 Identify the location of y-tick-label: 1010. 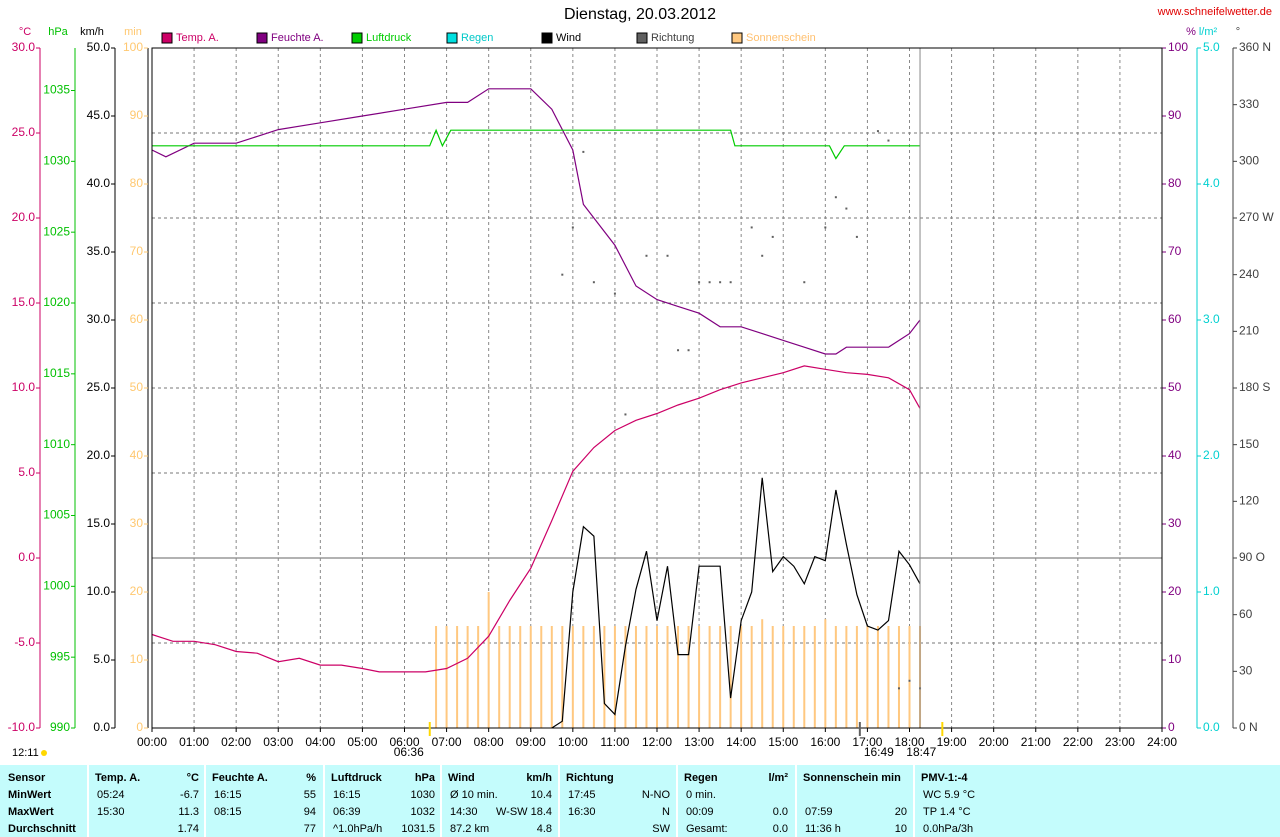
(56, 444).